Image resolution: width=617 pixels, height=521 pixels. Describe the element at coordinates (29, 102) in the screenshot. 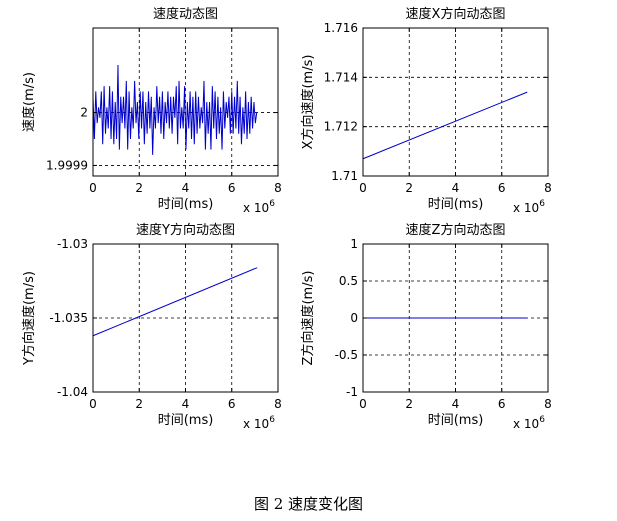

I see `y-axis-label: 速度(m/s)` at that location.